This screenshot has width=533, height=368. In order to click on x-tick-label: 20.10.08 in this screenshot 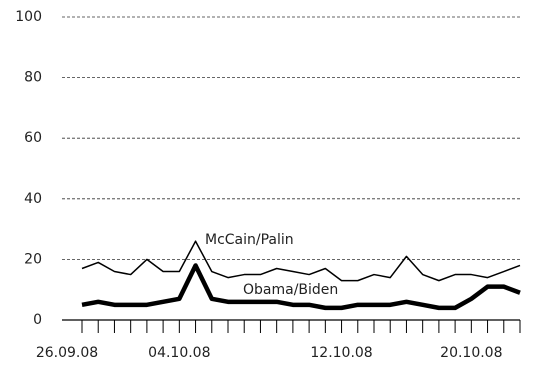, I will do `click(471, 353)`.